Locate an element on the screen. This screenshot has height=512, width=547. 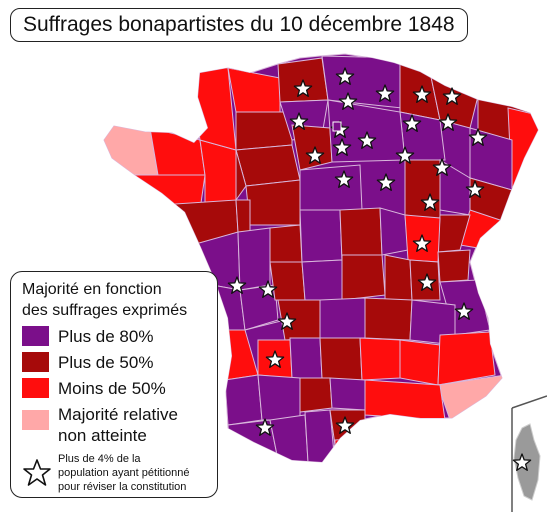
legend-star-note-line2: population ayant pétitionné is located at coordinates (124, 473).